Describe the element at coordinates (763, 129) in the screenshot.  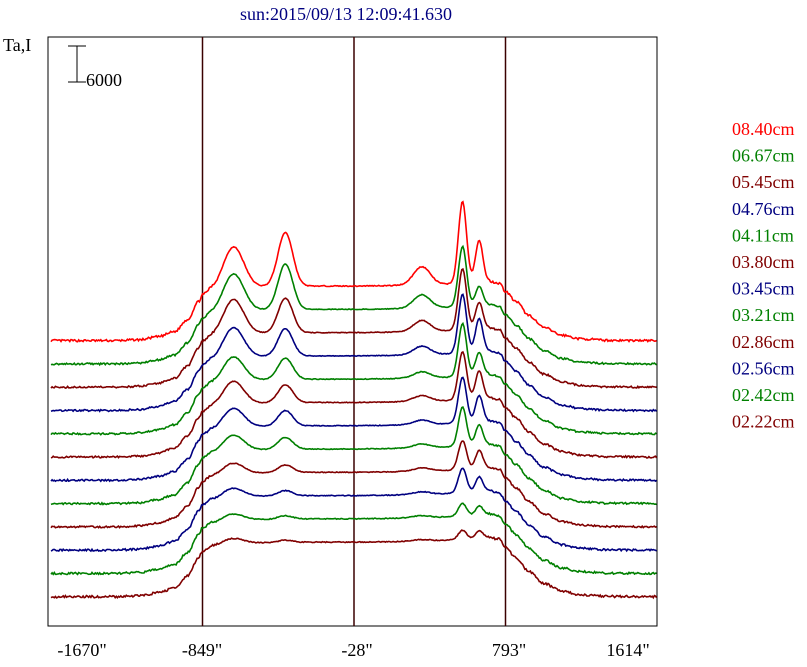
I see `legend-item-08.40cm: 08.40cm` at that location.